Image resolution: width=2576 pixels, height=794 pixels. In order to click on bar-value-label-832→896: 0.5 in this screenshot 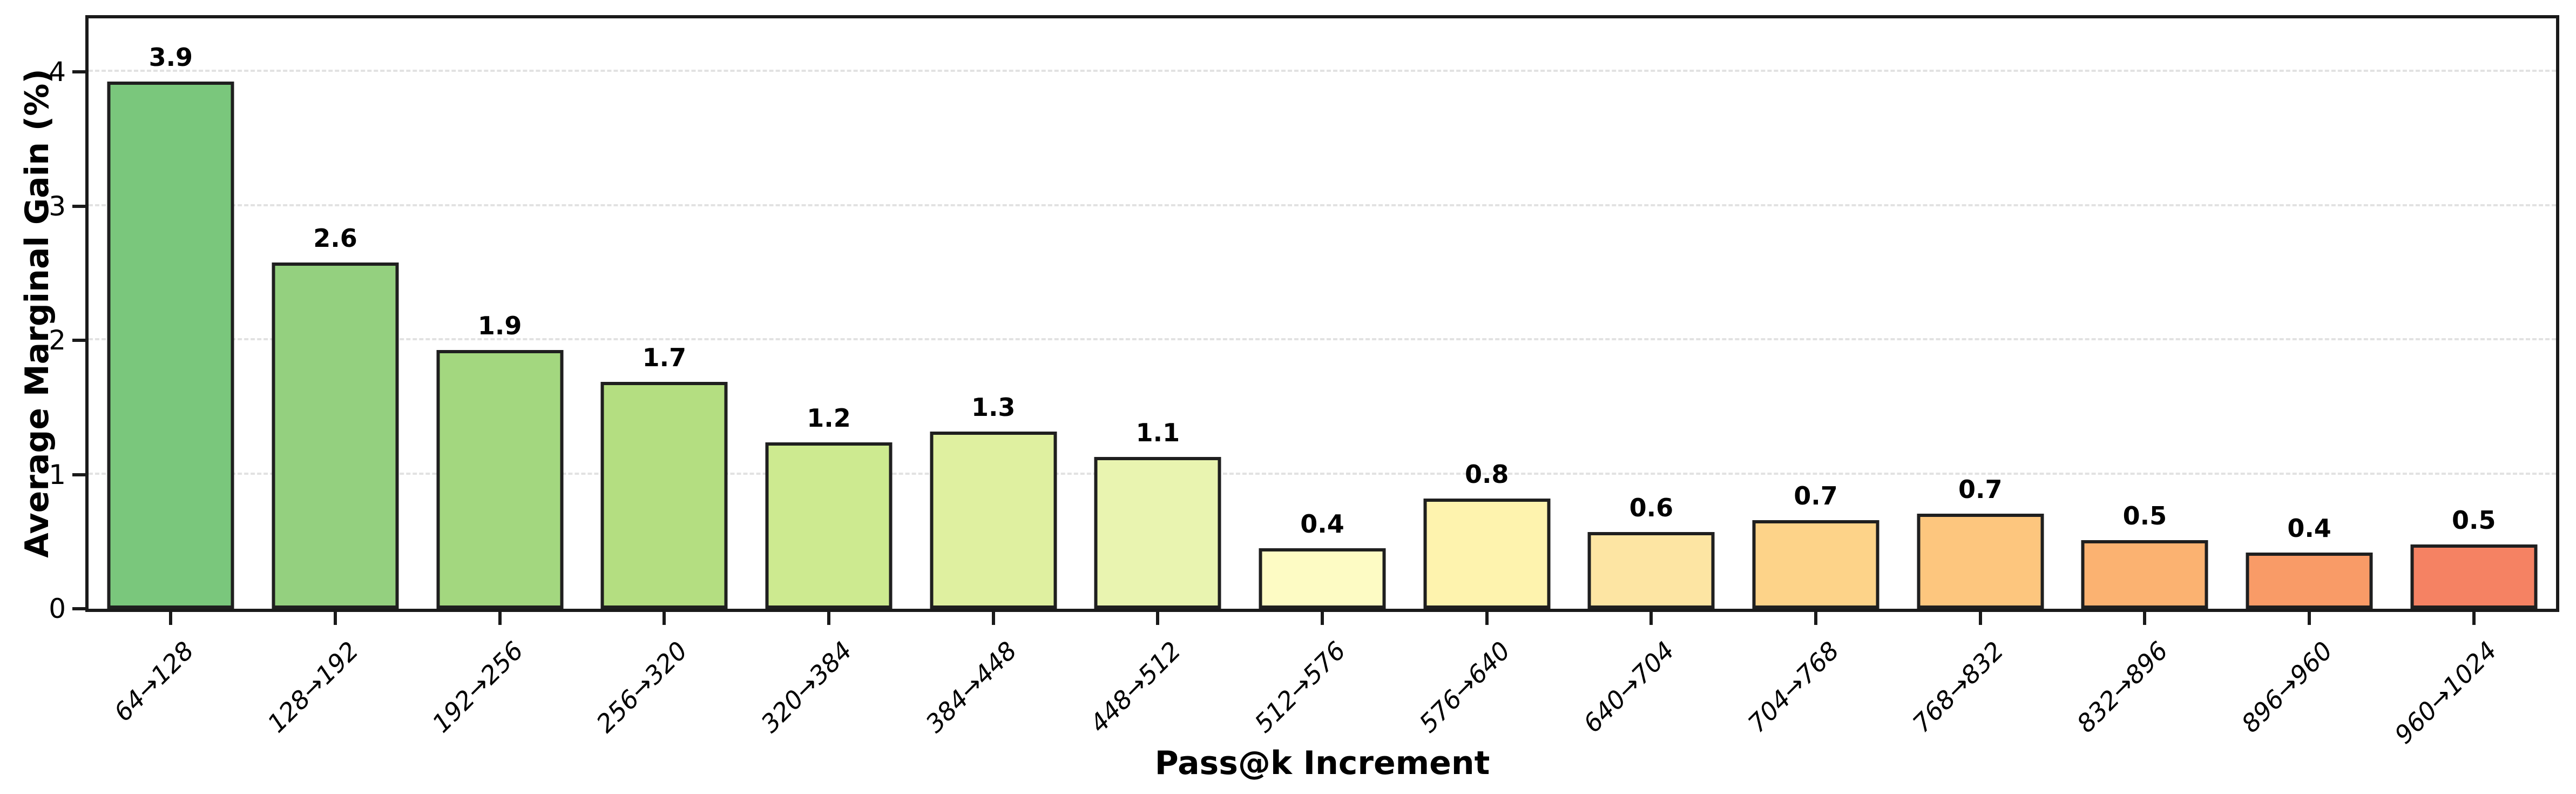, I will do `click(2144, 516)`.